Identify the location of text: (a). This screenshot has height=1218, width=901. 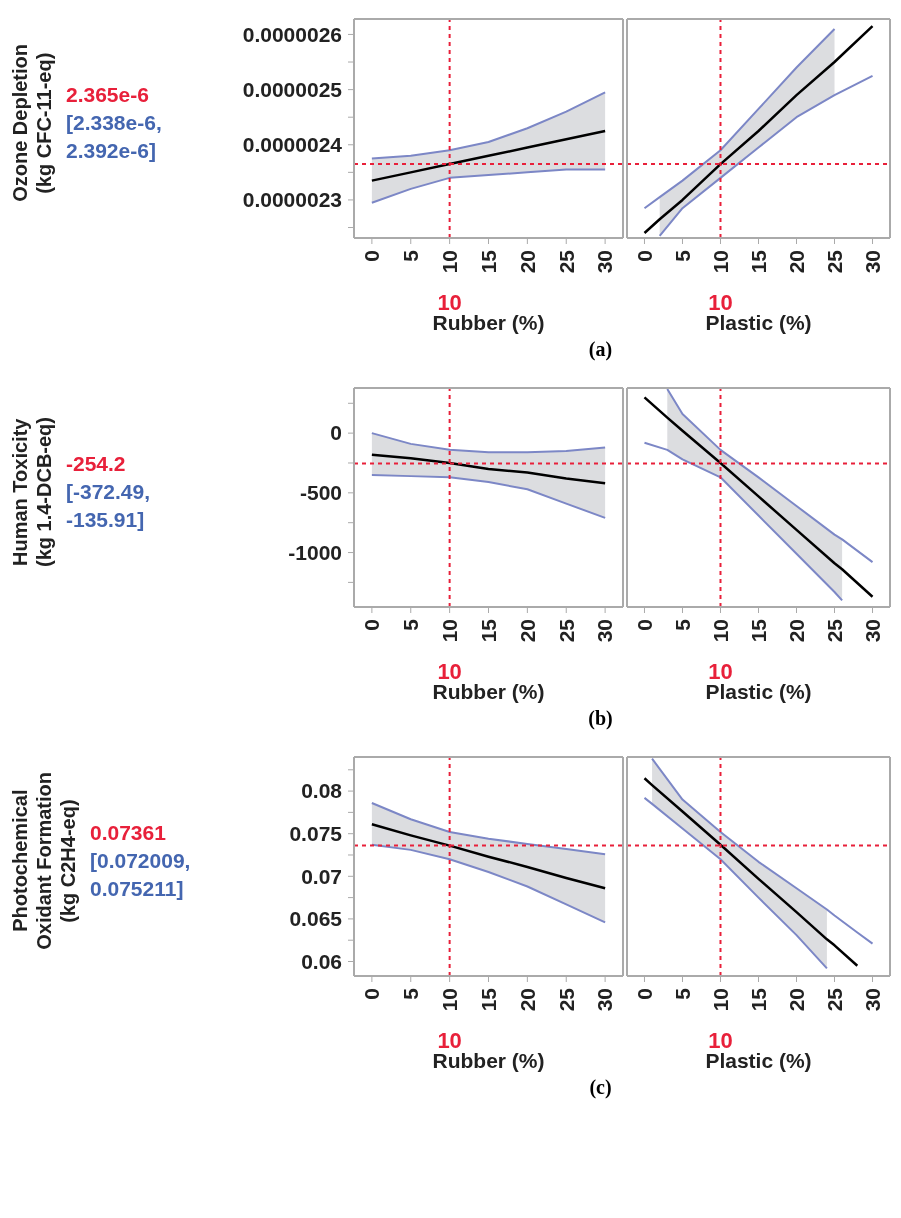
(600, 349).